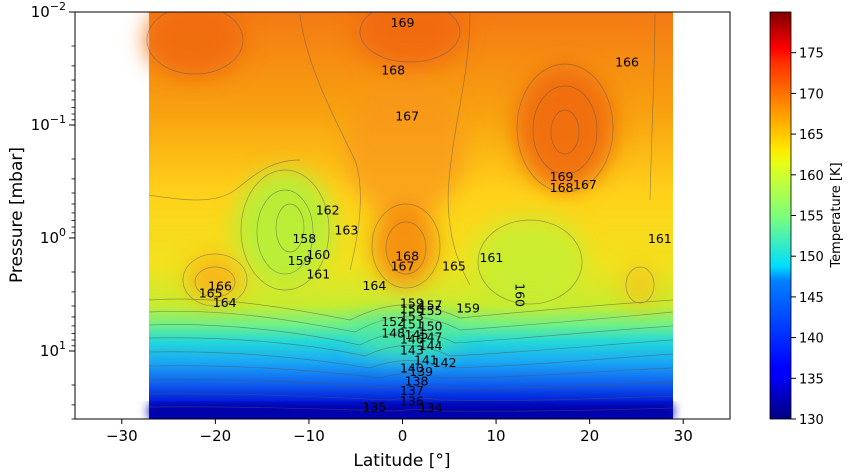 The width and height of the screenshot is (850, 475). What do you see at coordinates (811, 379) in the screenshot?
I see `colorbar-tick-label: 135` at bounding box center [811, 379].